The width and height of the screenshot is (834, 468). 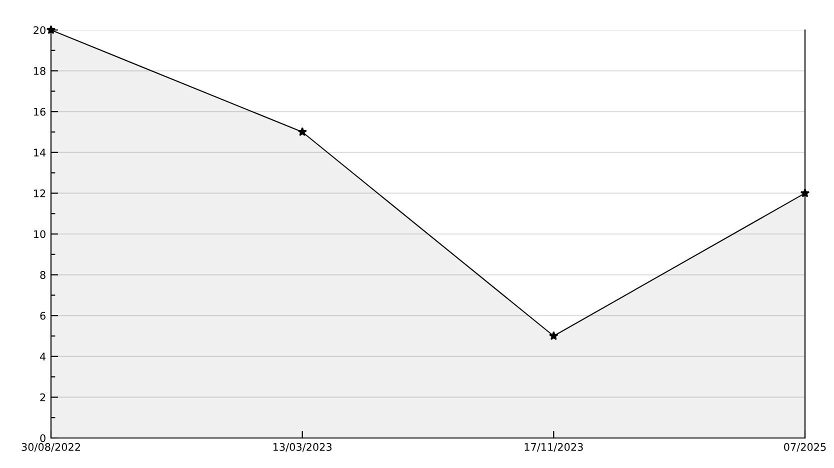 I want to click on y-tick-label: 16, so click(x=40, y=112).